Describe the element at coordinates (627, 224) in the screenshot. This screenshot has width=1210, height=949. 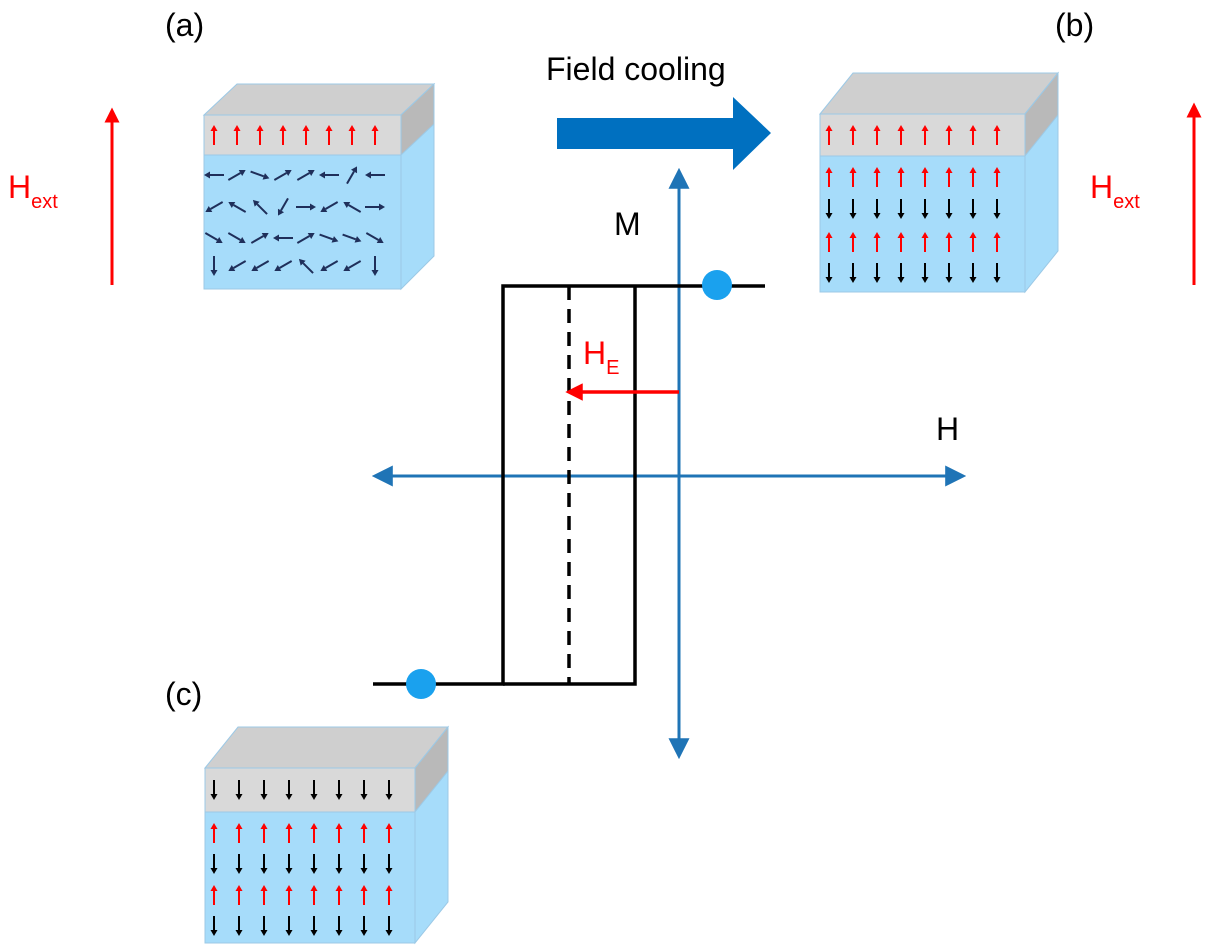
I see `m-axis-label: M` at that location.